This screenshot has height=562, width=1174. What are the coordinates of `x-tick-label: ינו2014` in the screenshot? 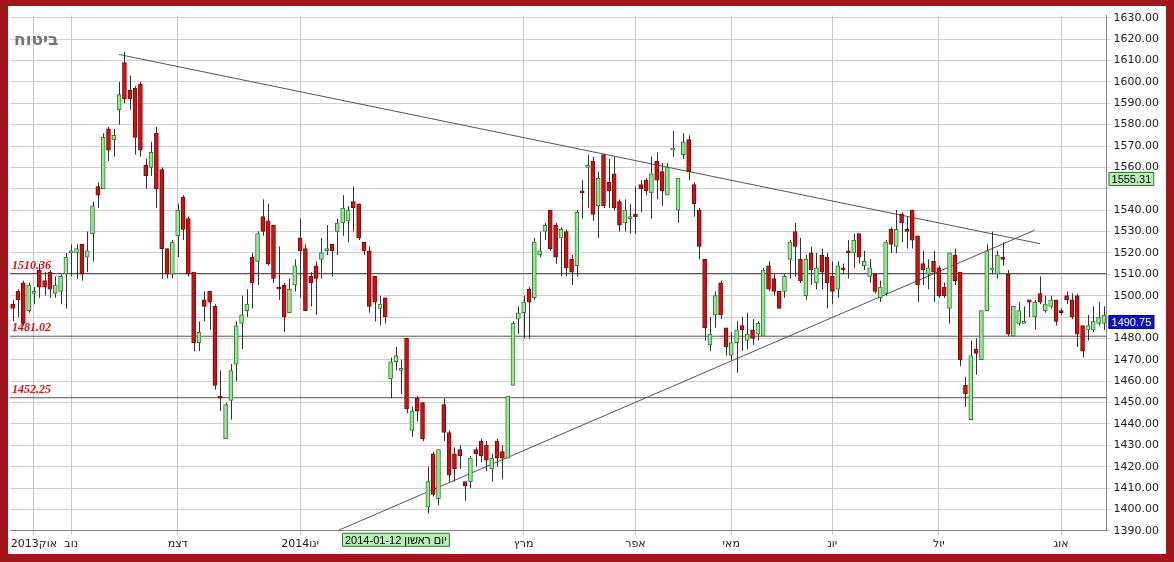 It's located at (300, 544).